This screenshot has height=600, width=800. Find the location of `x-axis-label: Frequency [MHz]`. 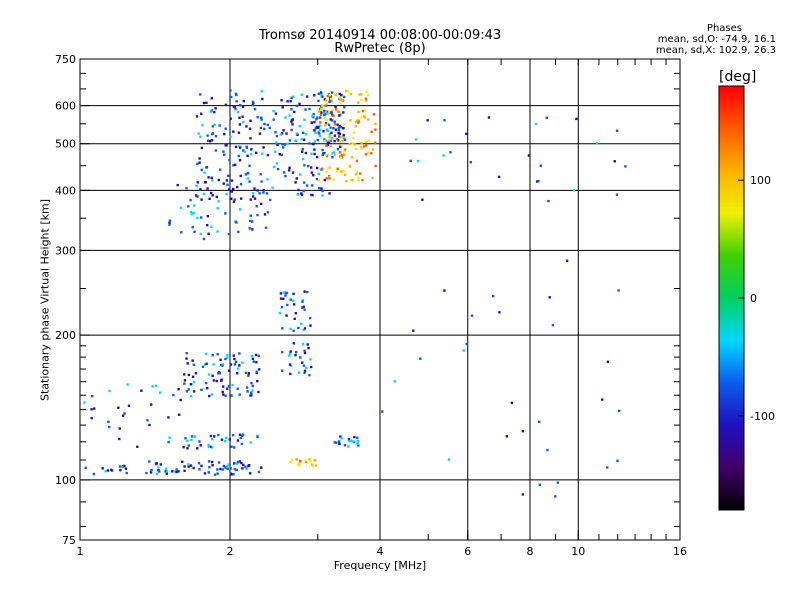

x-axis-label: Frequency [MHz] is located at coordinates (380, 565).